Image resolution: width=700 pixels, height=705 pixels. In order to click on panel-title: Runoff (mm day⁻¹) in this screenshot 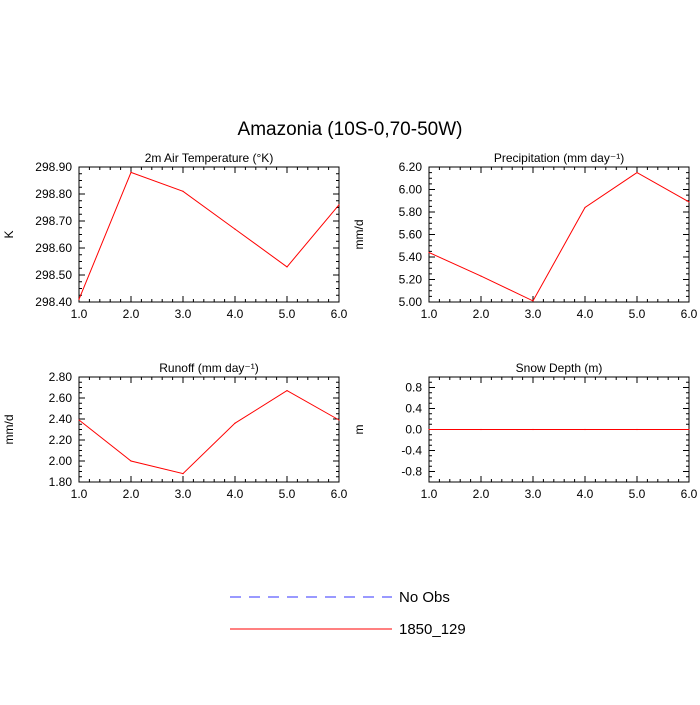, I will do `click(208, 368)`.